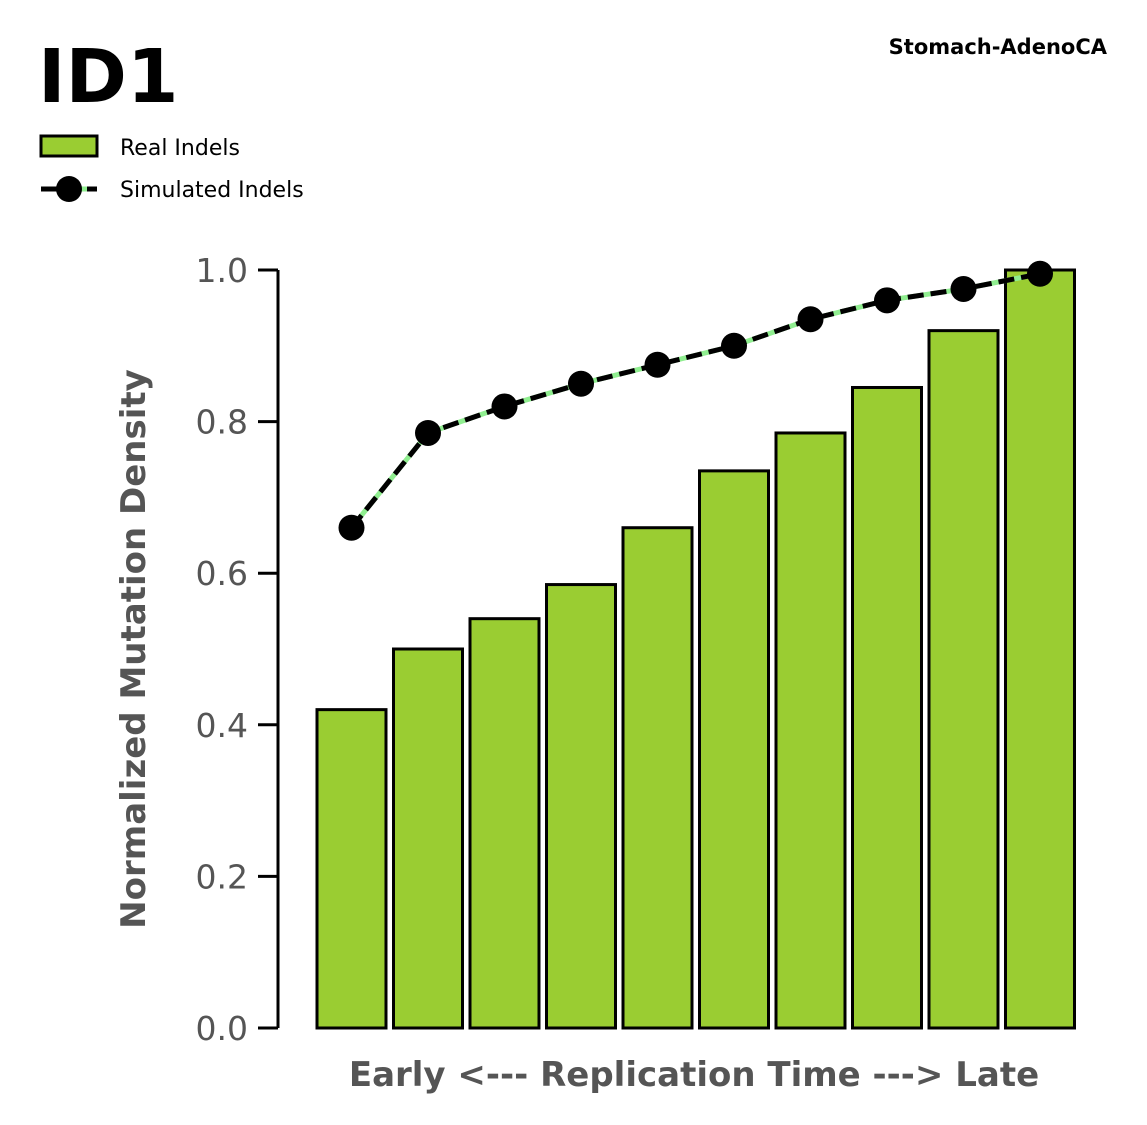 The width and height of the screenshot is (1147, 1125). What do you see at coordinates (998, 47) in the screenshot?
I see `chart-subtitle: Stomach-AdenoCA` at bounding box center [998, 47].